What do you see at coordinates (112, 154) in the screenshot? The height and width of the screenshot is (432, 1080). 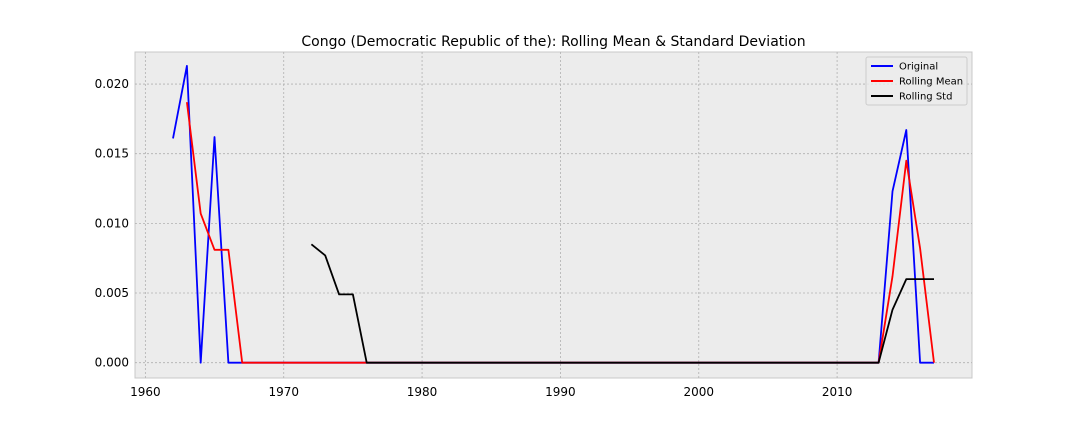 I see `y-tick-label: 0.015` at bounding box center [112, 154].